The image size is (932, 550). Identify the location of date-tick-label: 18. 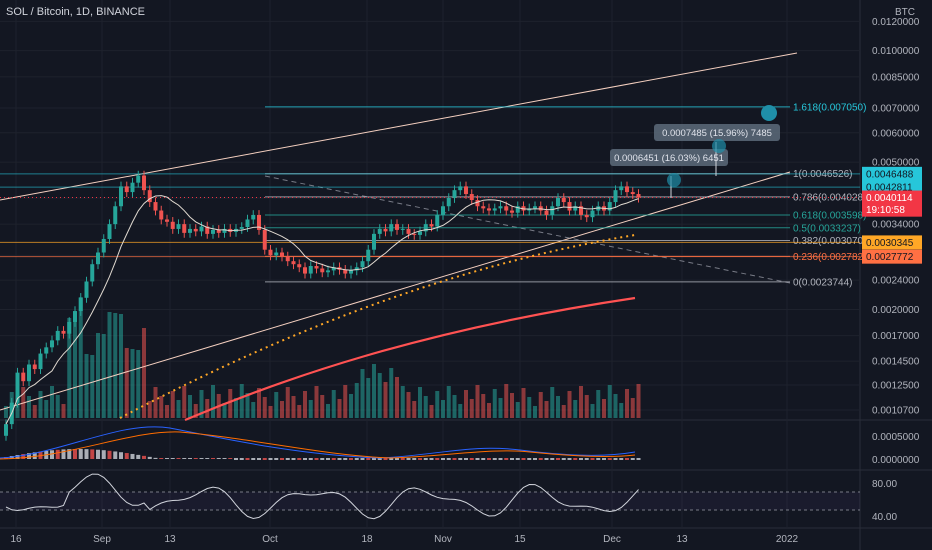
(367, 539).